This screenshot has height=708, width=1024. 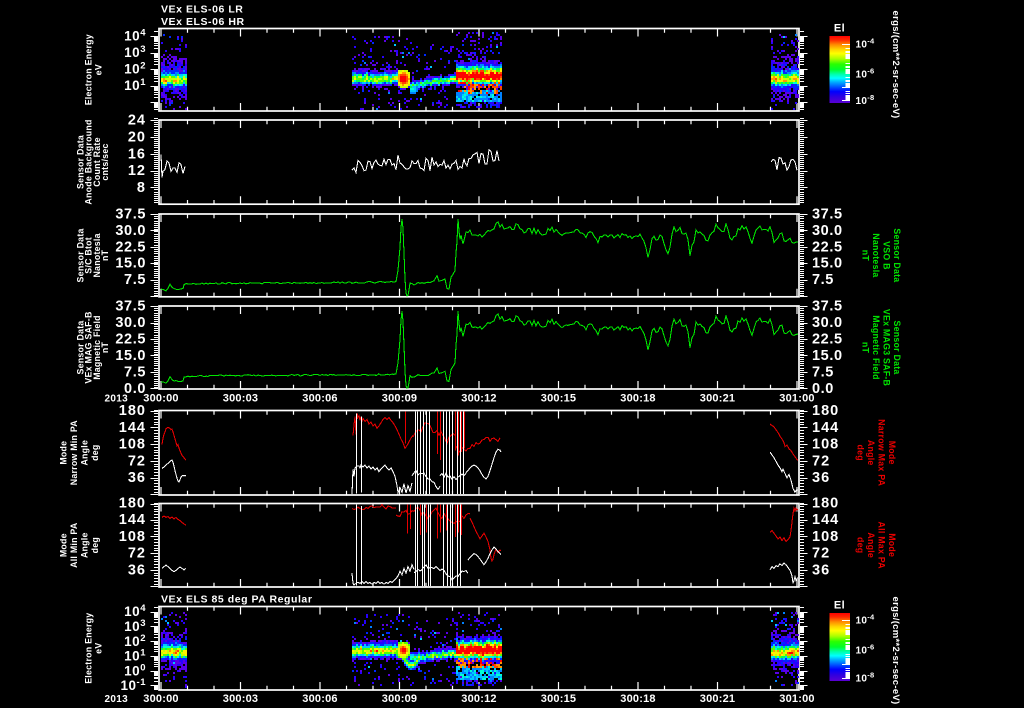 I want to click on svg-text: 24, so click(x=137, y=121).